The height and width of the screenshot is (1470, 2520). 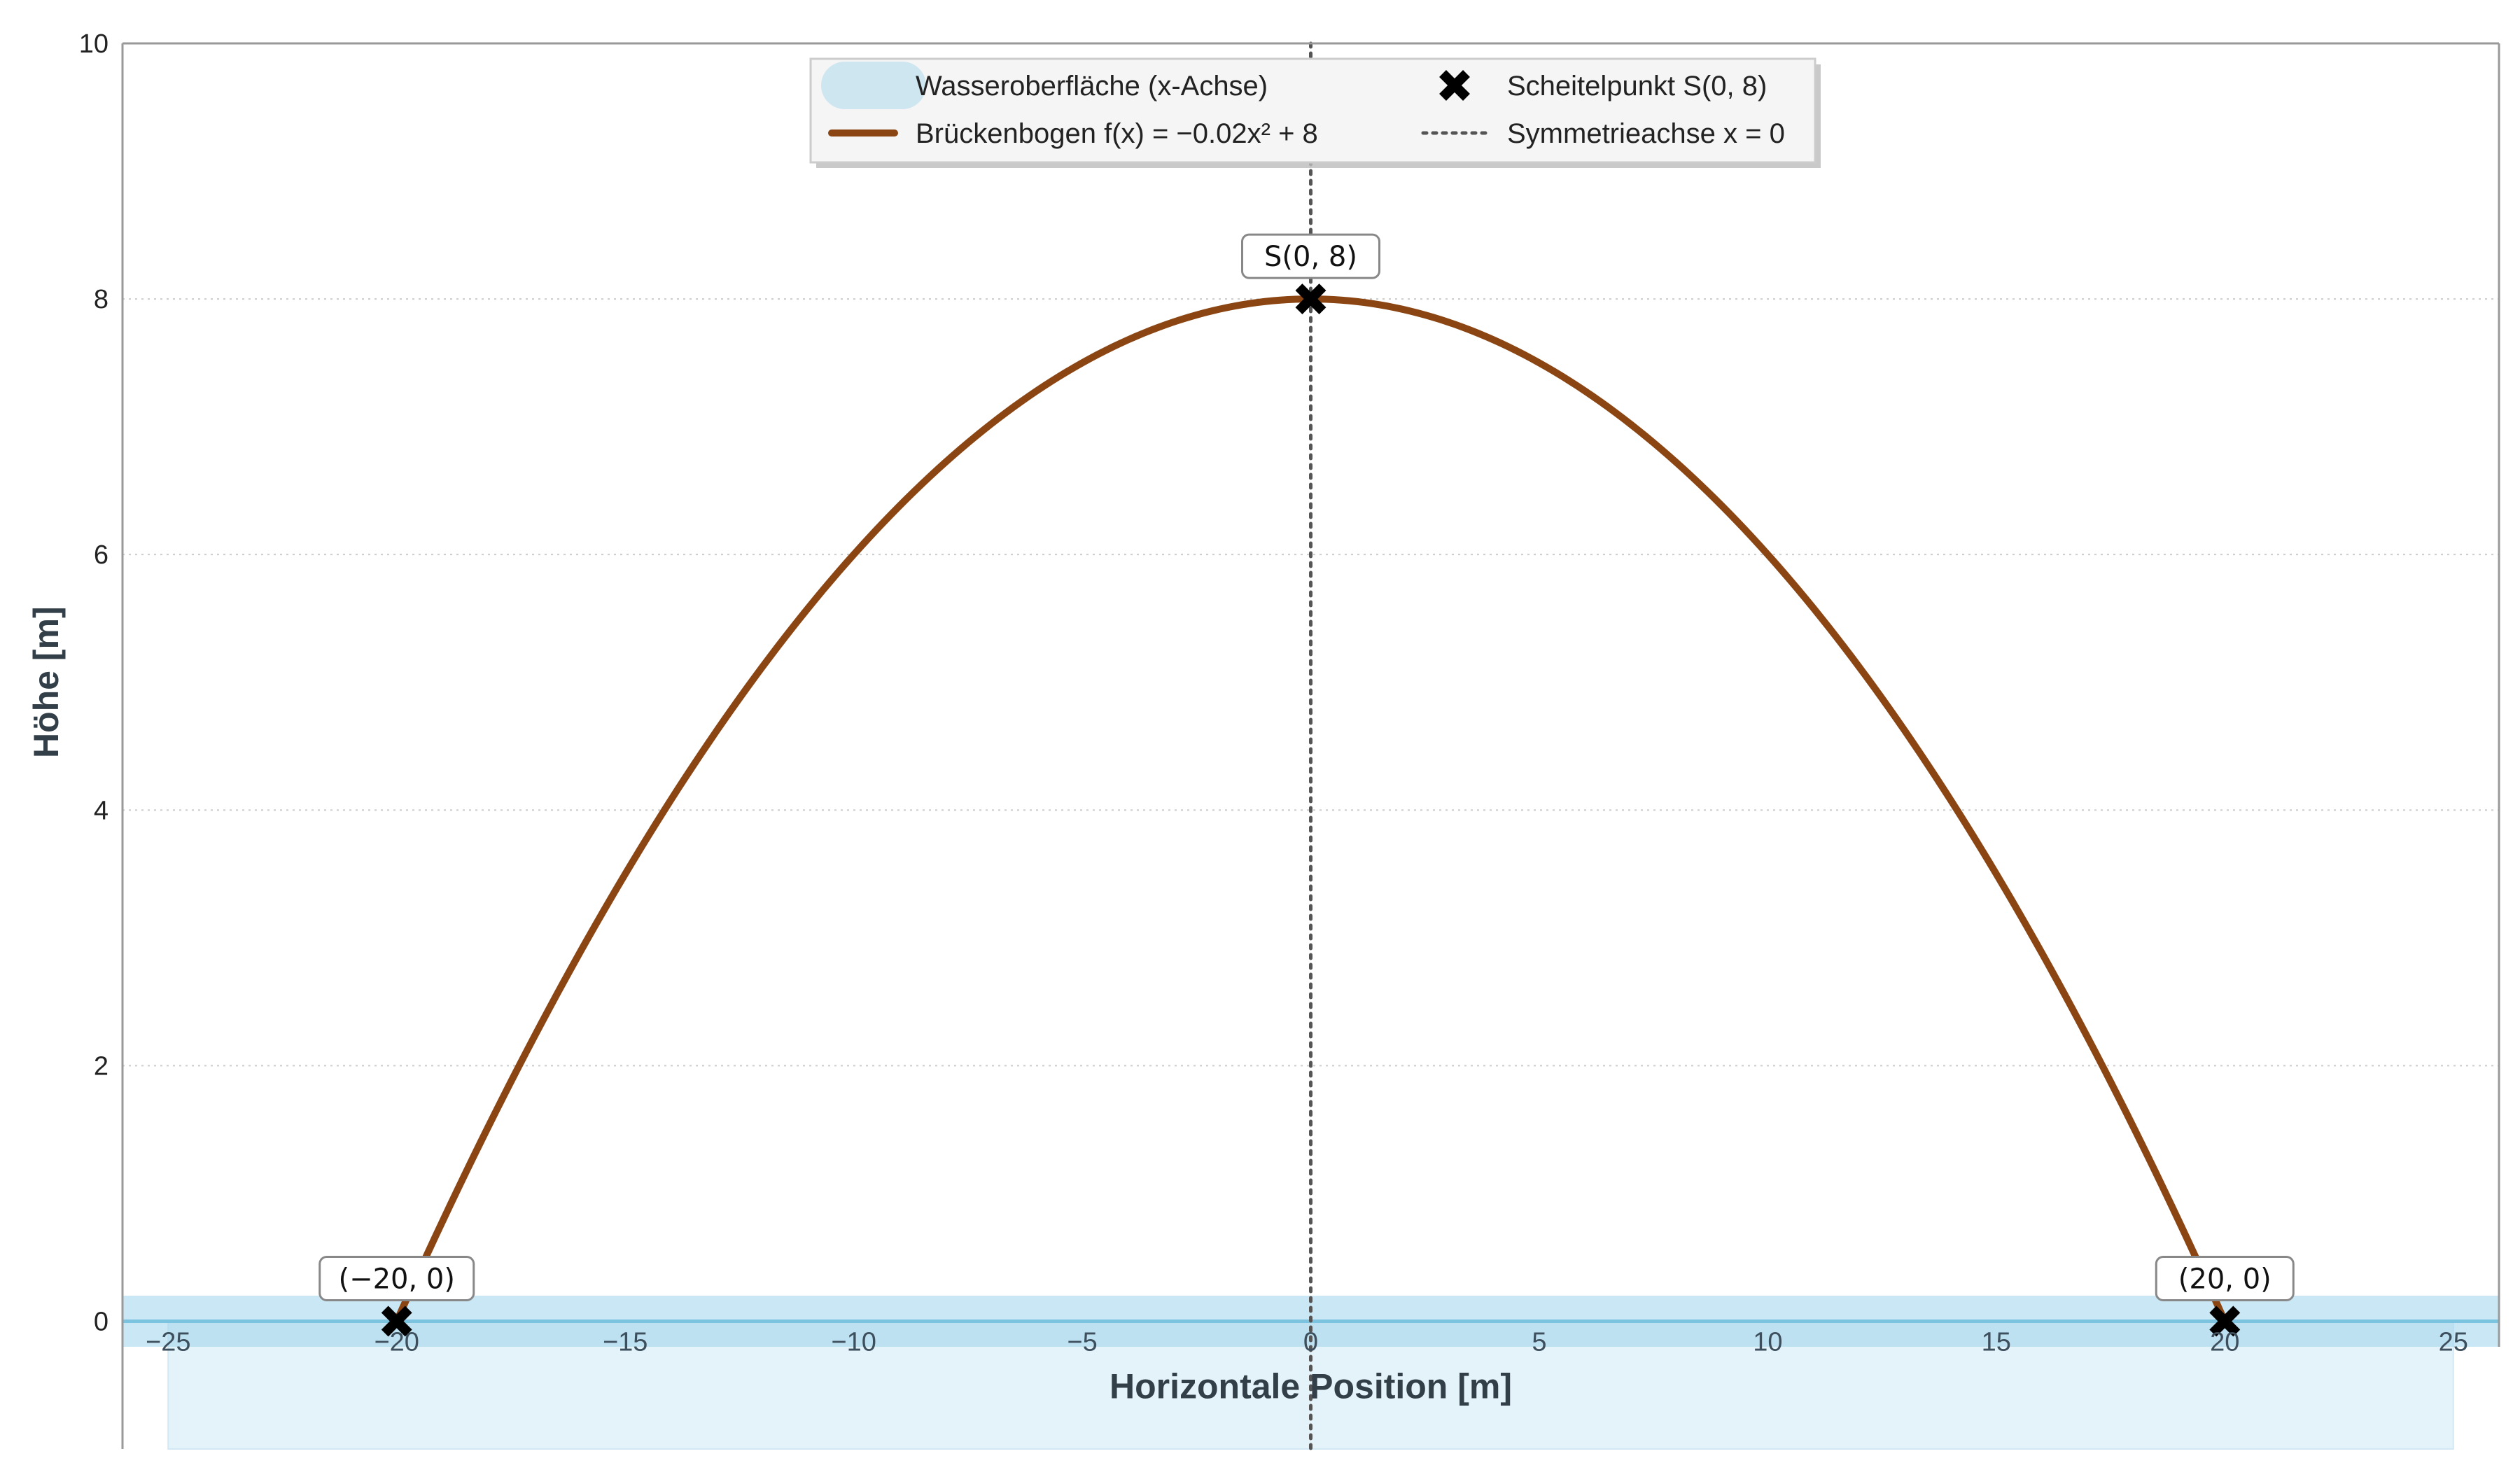 What do you see at coordinates (2453, 1342) in the screenshot?
I see `x-tick-label: 25` at bounding box center [2453, 1342].